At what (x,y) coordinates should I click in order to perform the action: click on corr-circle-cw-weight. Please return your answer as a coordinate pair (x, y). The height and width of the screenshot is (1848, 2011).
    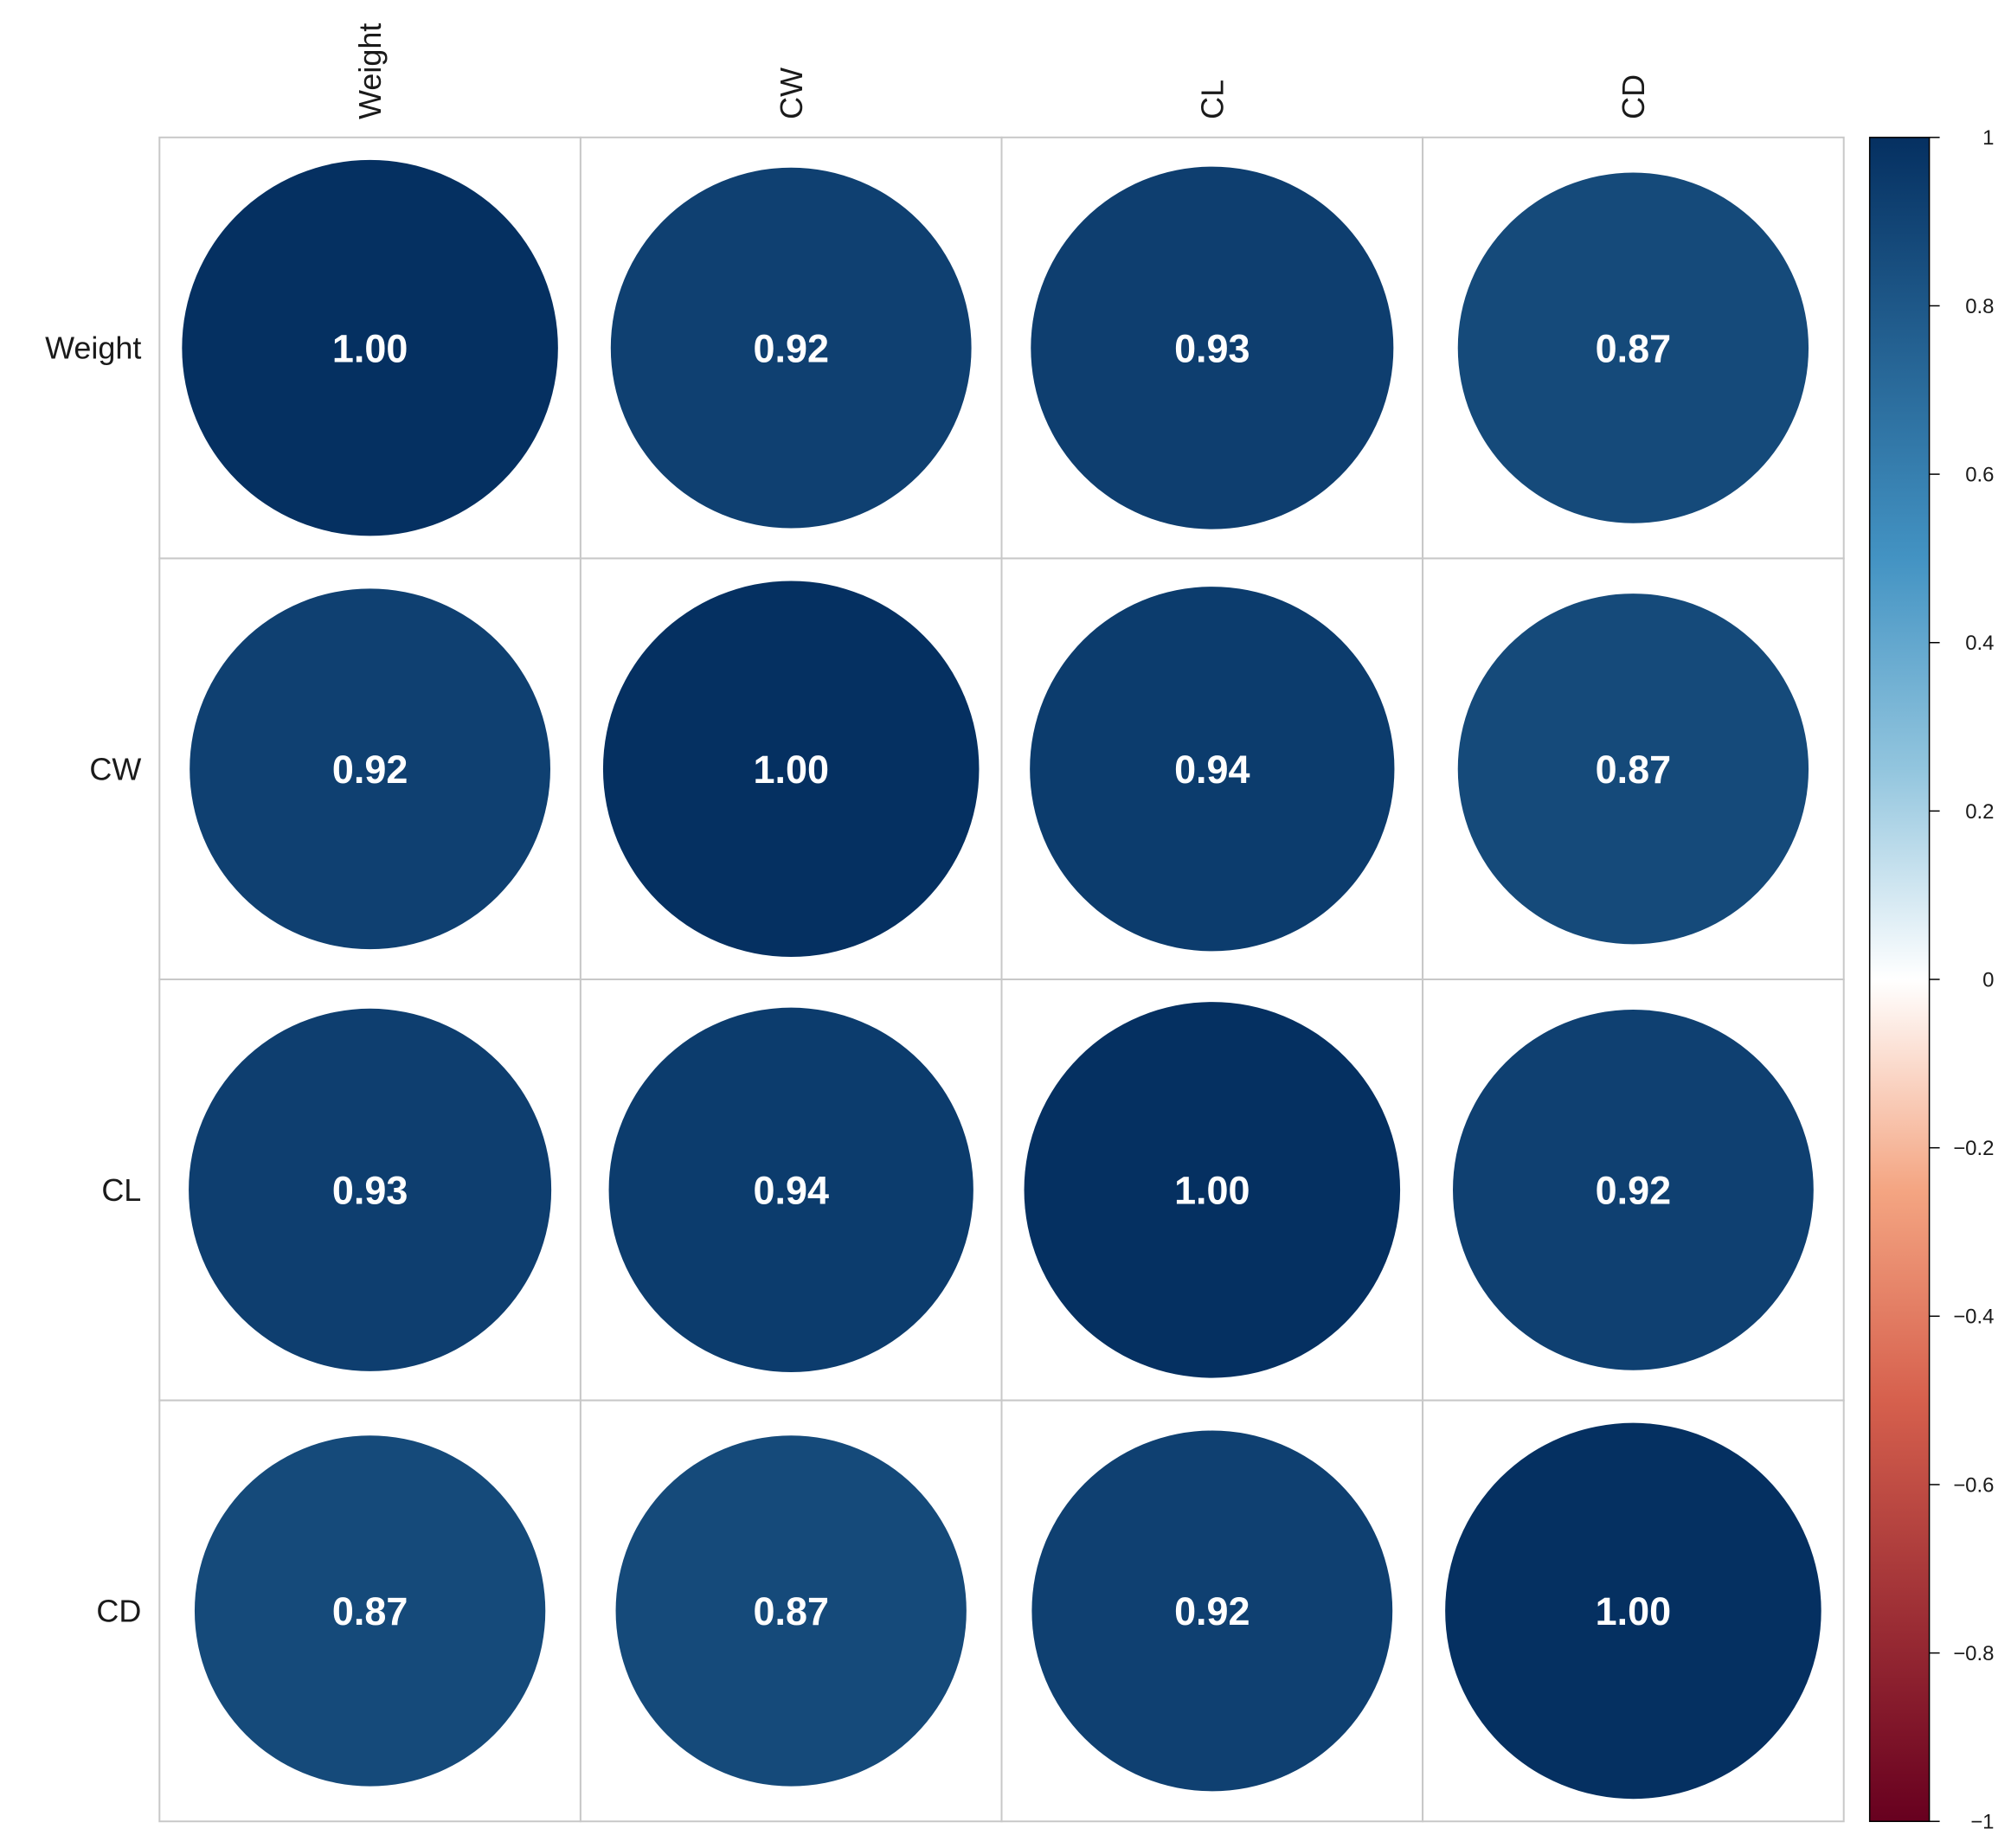
    Looking at the image, I should click on (370, 769).